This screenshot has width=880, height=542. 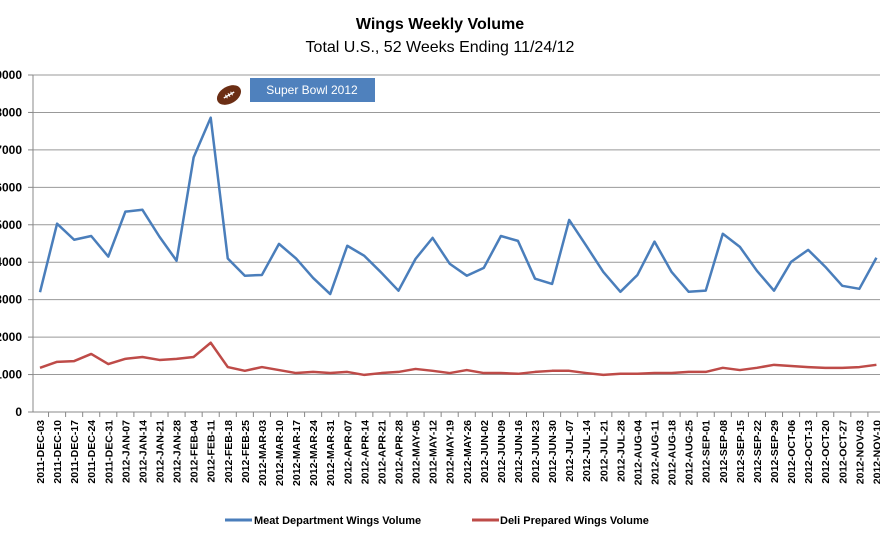 What do you see at coordinates (399, 452) in the screenshot?
I see `x-tick-label: 2012-APR-28` at bounding box center [399, 452].